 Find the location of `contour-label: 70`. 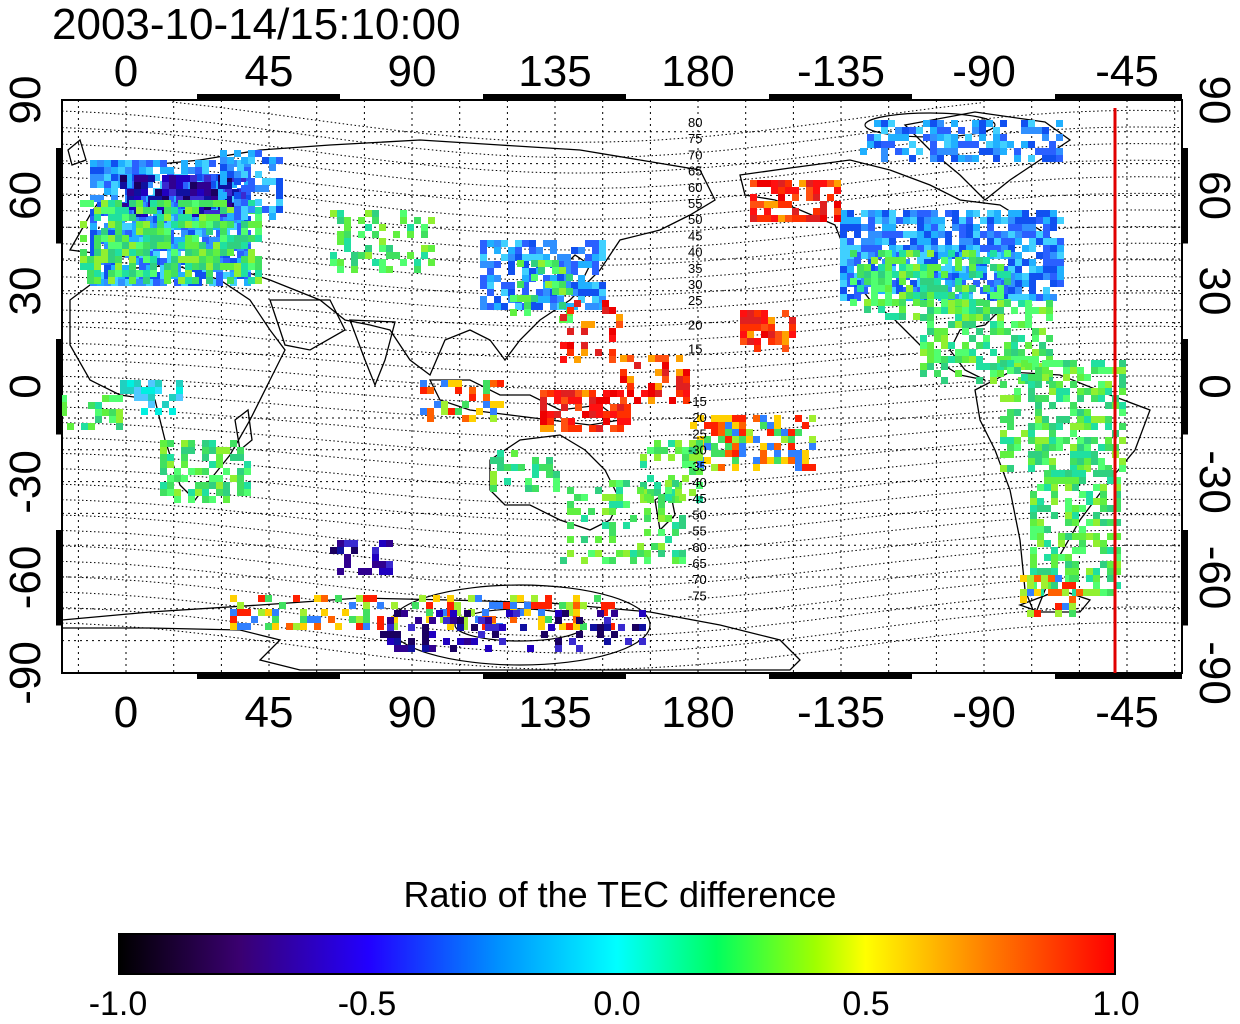

contour-label: 70 is located at coordinates (695, 154).